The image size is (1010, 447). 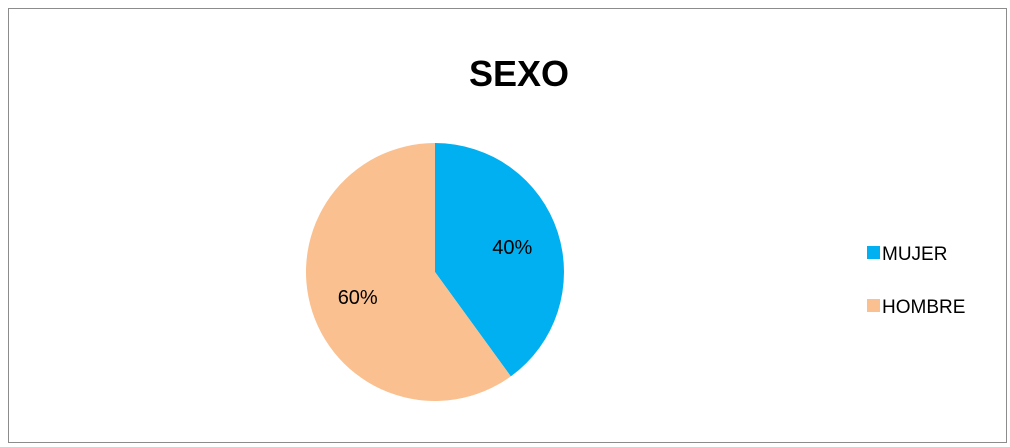 I want to click on pie-slice-mujer, so click(x=499, y=260).